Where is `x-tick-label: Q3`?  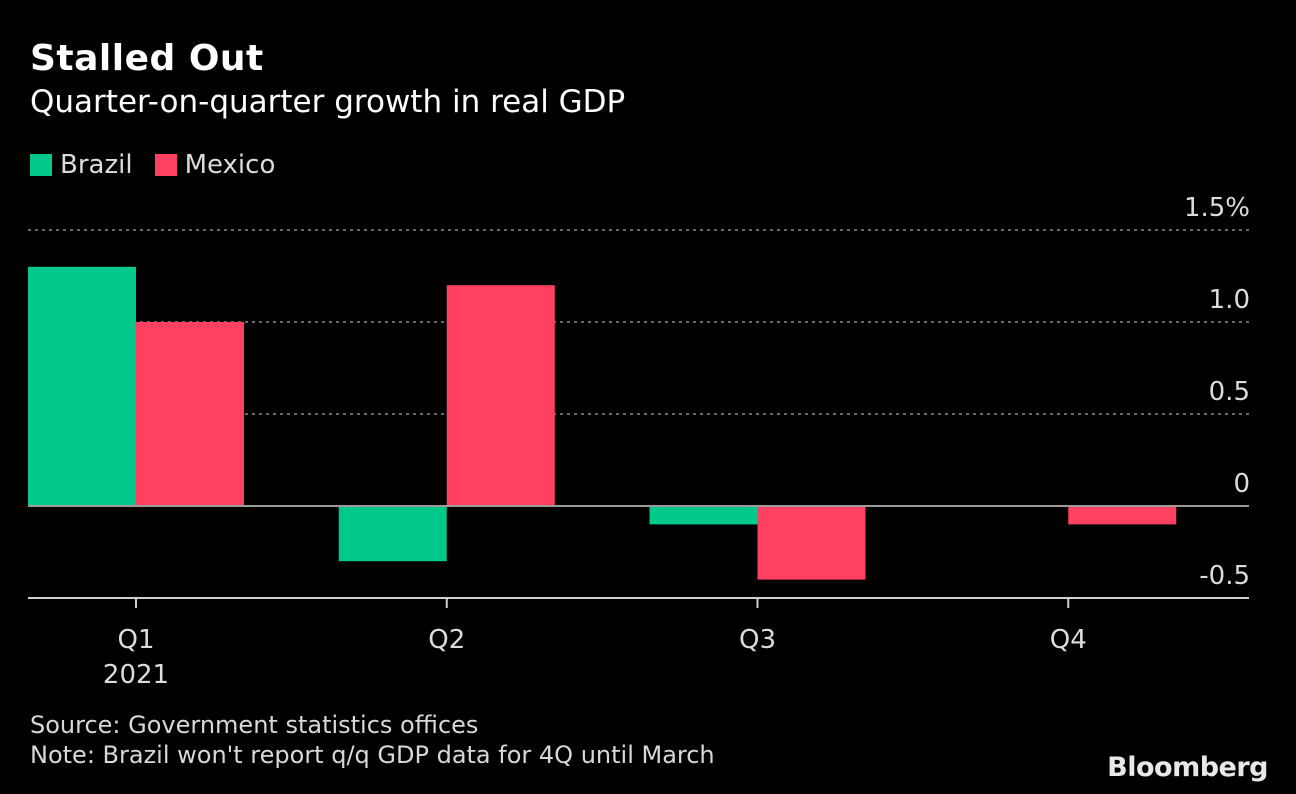 x-tick-label: Q3 is located at coordinates (757, 640).